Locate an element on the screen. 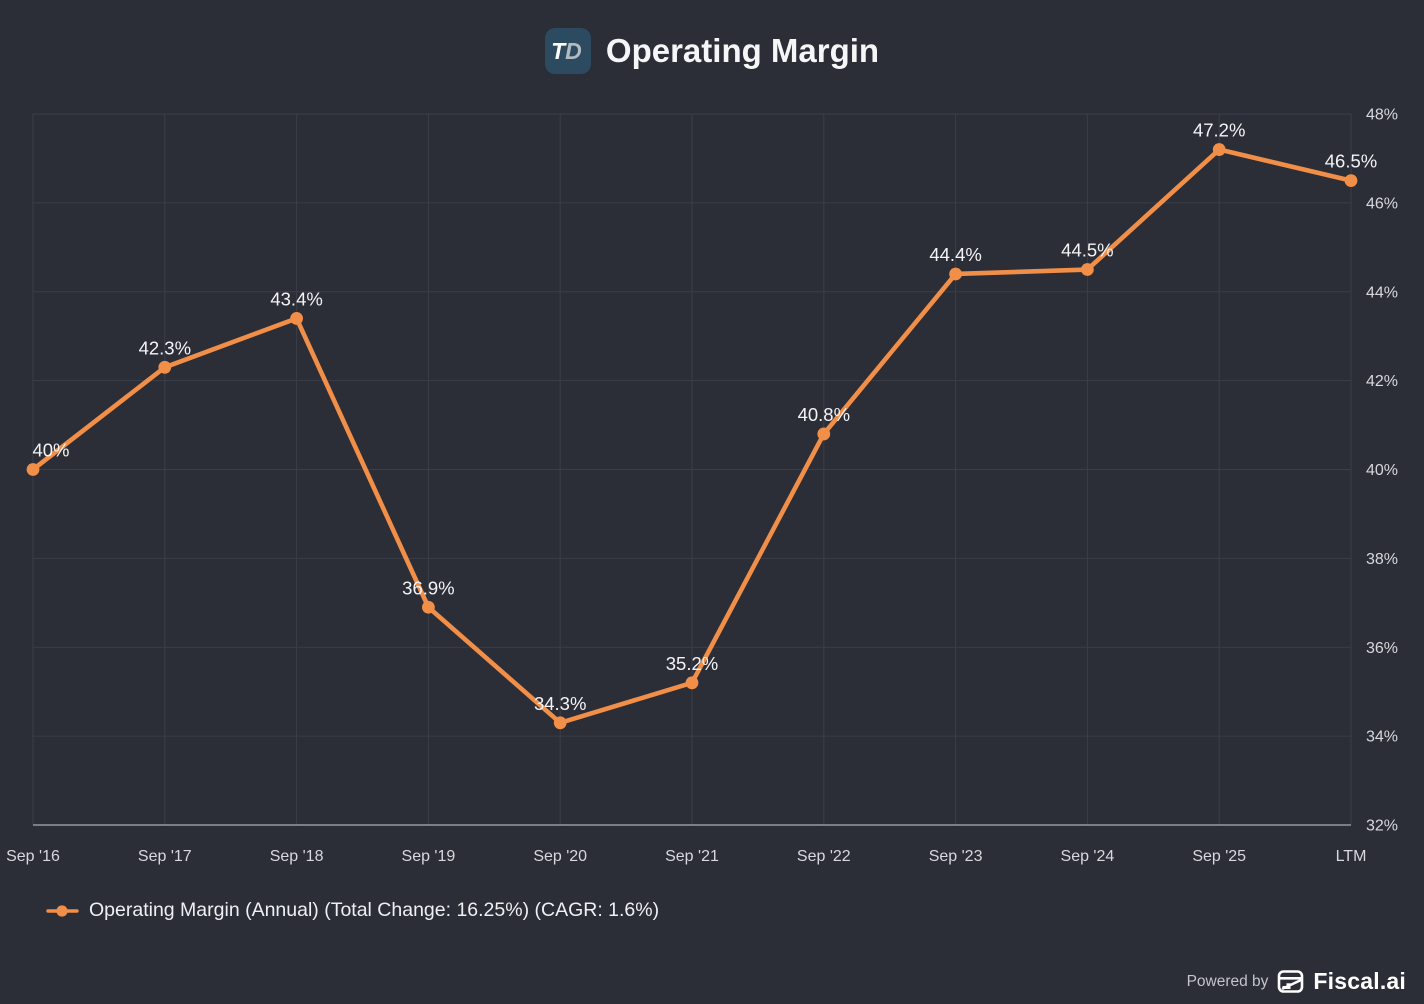  y-axis-tick-label: 42% is located at coordinates (1382, 381).